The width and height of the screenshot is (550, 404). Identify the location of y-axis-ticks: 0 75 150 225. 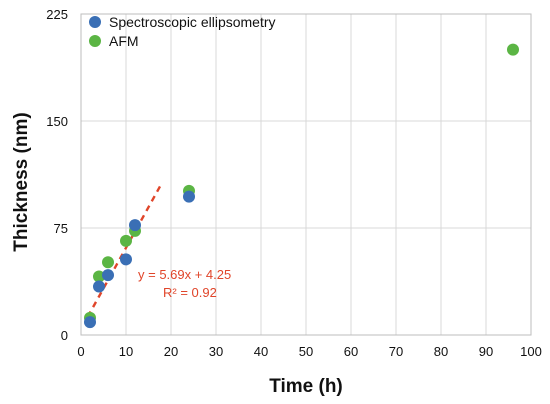
(57, 175).